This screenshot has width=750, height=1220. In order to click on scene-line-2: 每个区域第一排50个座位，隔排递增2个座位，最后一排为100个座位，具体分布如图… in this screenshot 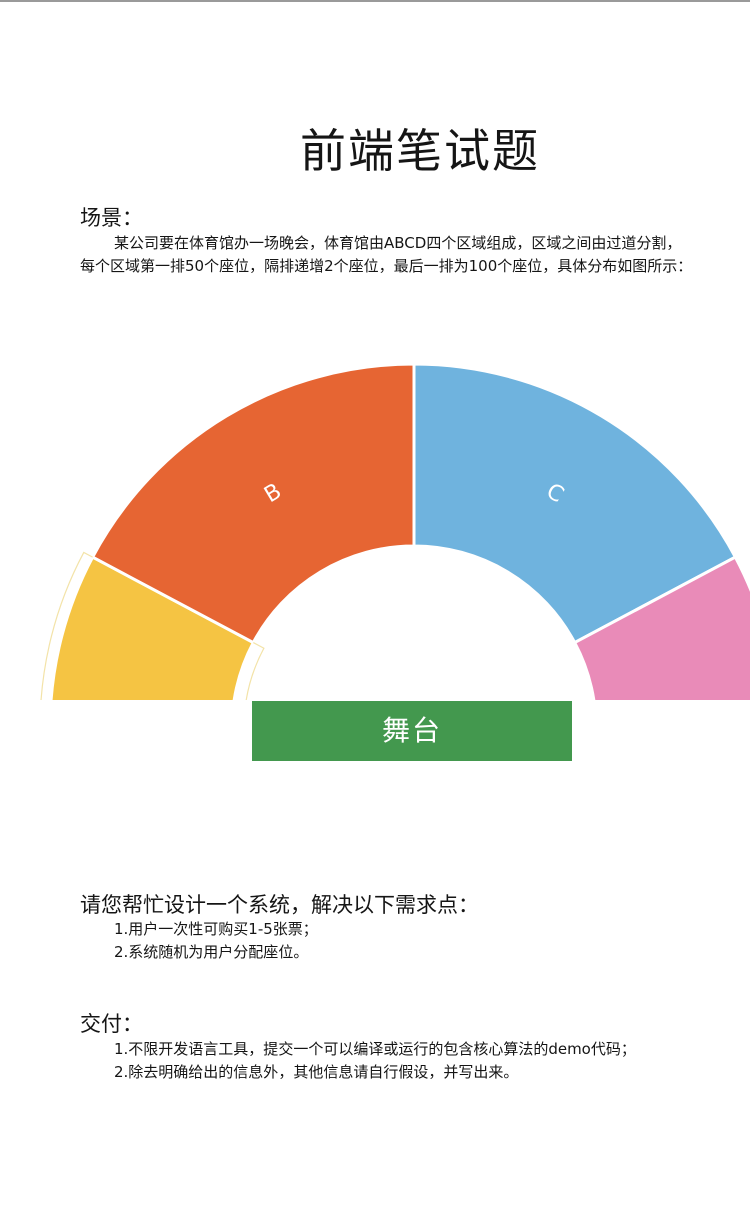, I will do `click(386, 266)`.